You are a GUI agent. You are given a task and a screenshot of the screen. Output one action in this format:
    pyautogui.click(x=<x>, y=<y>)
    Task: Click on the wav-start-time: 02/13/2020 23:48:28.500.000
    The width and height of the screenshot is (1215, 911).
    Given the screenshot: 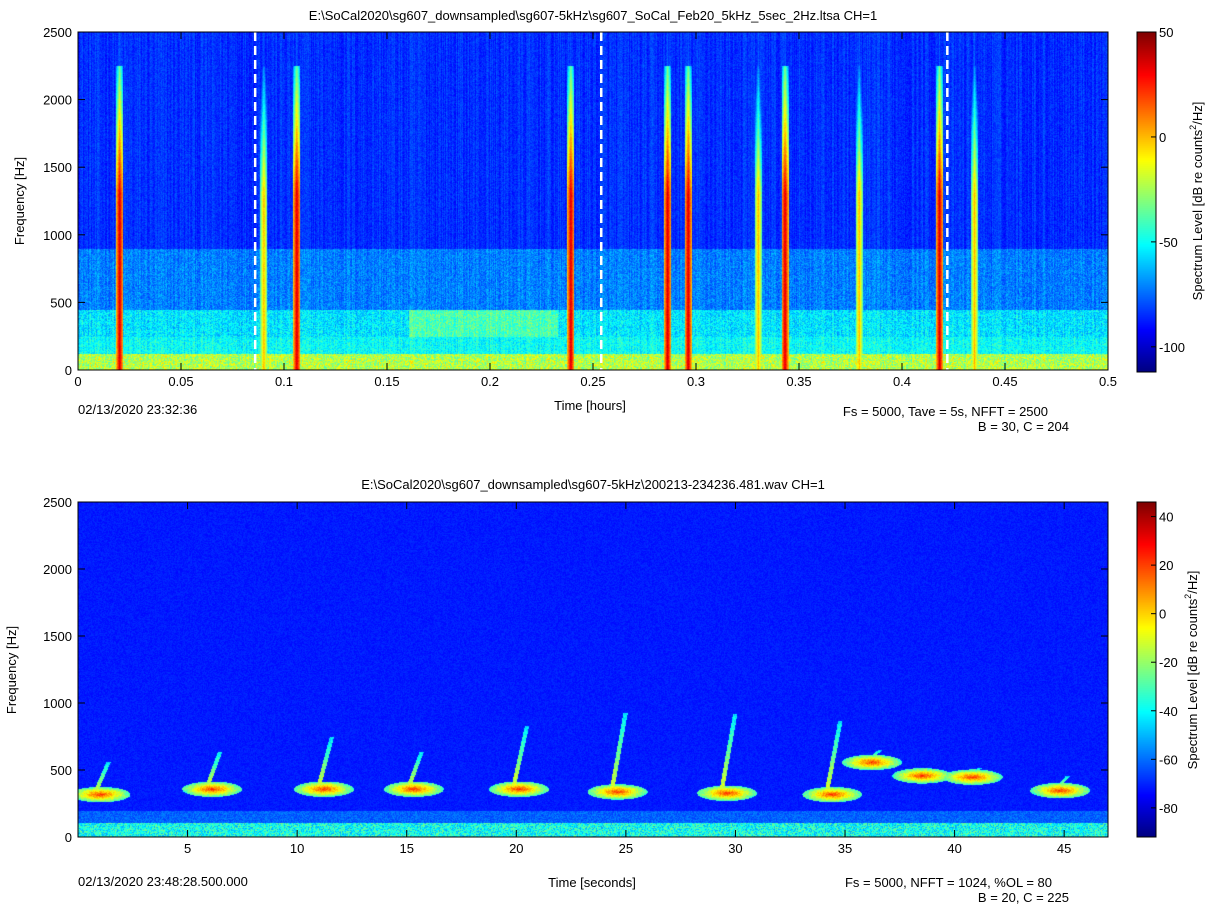 What is the action you would take?
    pyautogui.click(x=163, y=881)
    